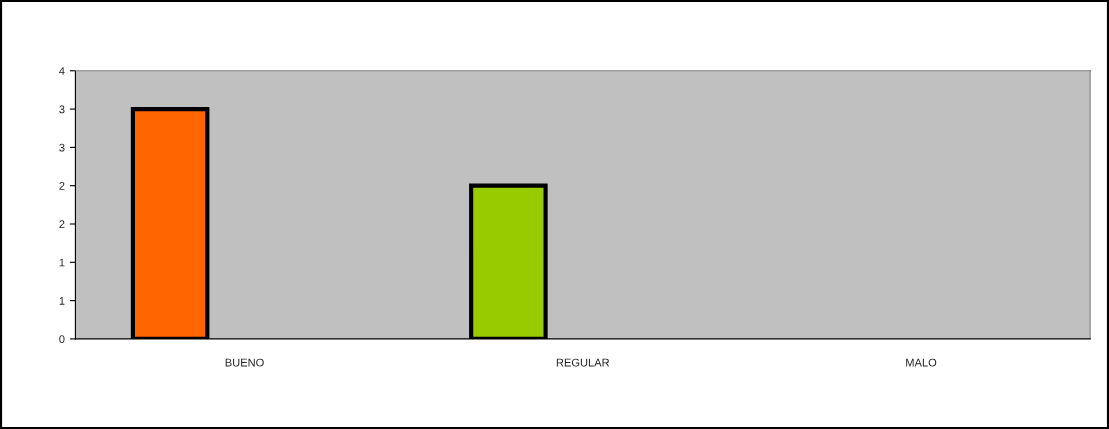  What do you see at coordinates (62, 339) in the screenshot?
I see `y-tick-label: 0` at bounding box center [62, 339].